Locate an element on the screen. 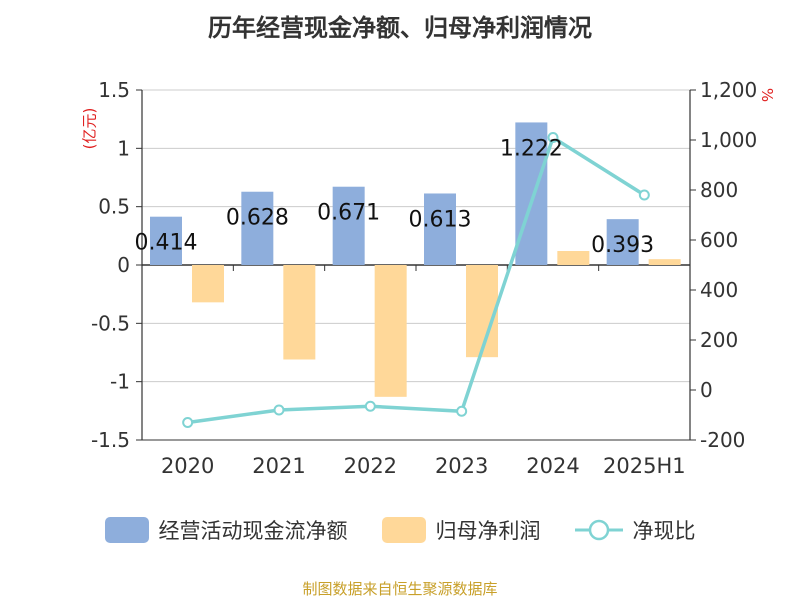  left-tick-label: 0 is located at coordinates (123, 265).